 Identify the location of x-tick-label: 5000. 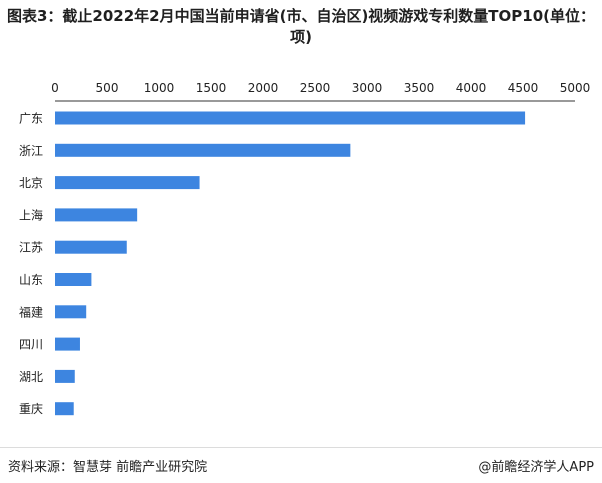
(575, 88).